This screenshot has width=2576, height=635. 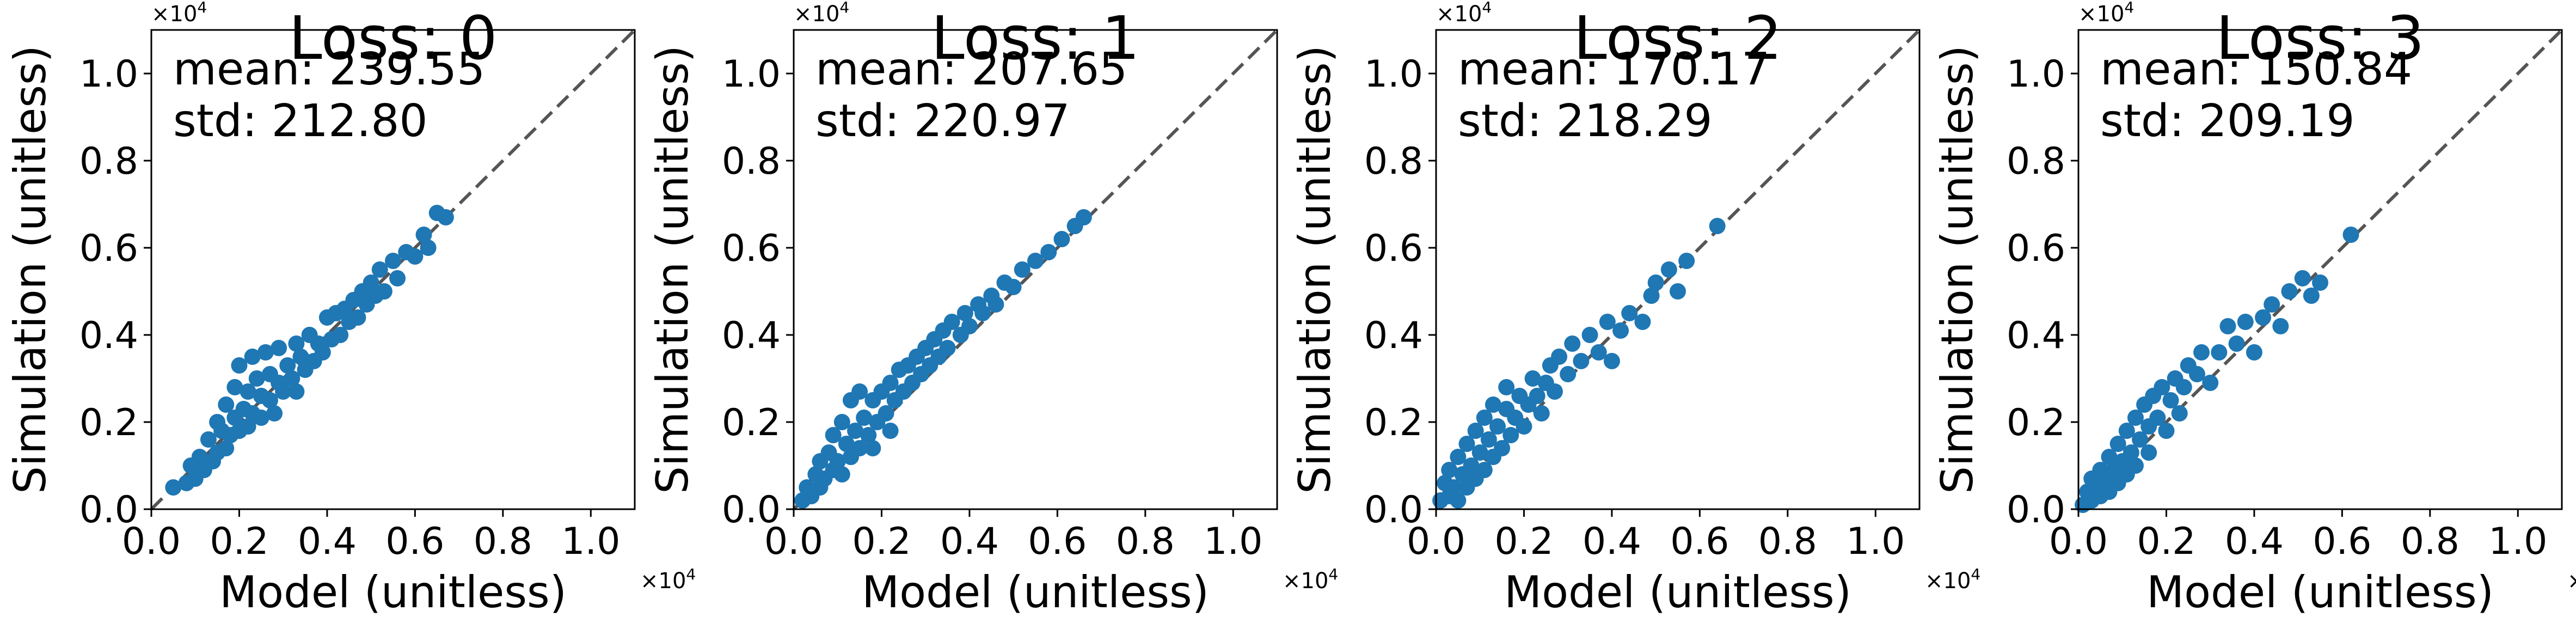 I want to click on std-annotation: std: 212.80, so click(x=300, y=121).